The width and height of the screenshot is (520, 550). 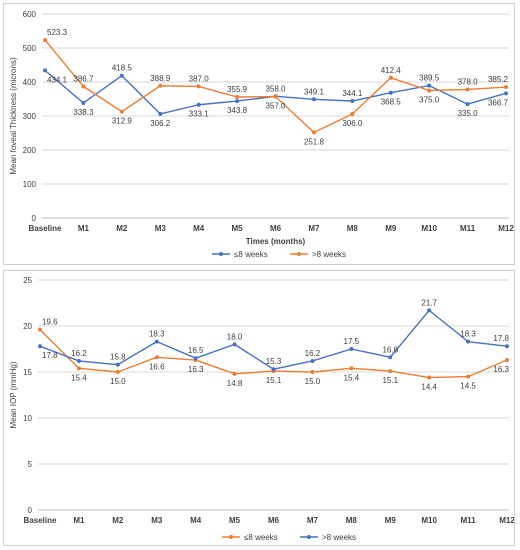 I want to click on data-label: 434.1, so click(x=57, y=79).